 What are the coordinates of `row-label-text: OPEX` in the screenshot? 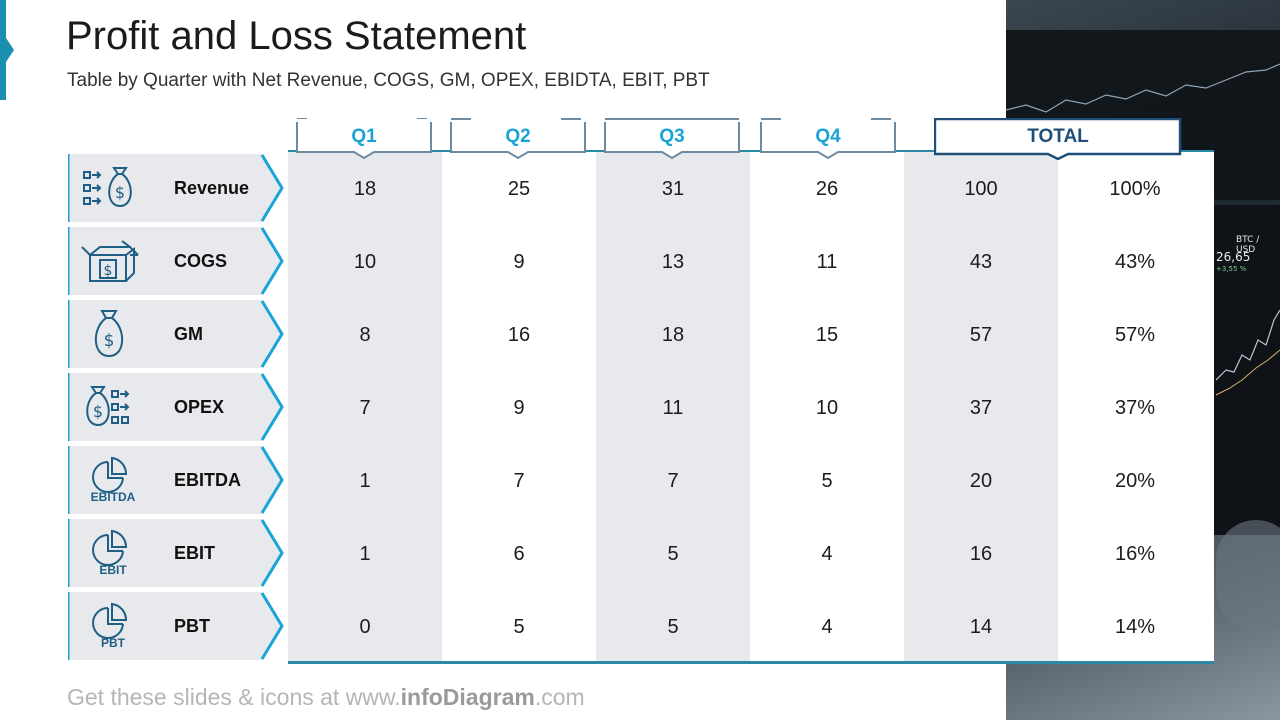 It's located at (199, 407).